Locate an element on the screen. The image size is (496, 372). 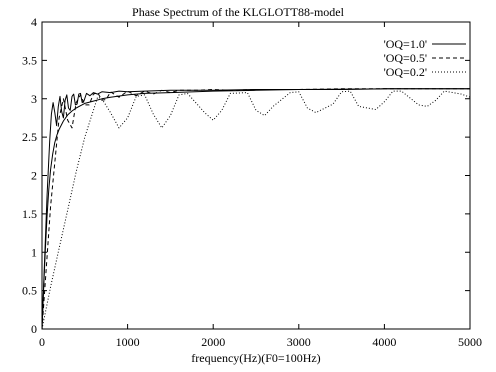
x-tick-label: 4000 is located at coordinates (384, 342).